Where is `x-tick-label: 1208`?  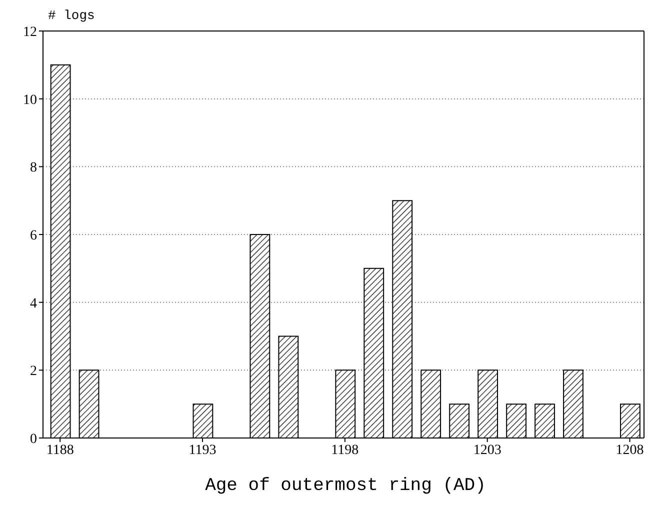
x-tick-label: 1208 is located at coordinates (630, 450).